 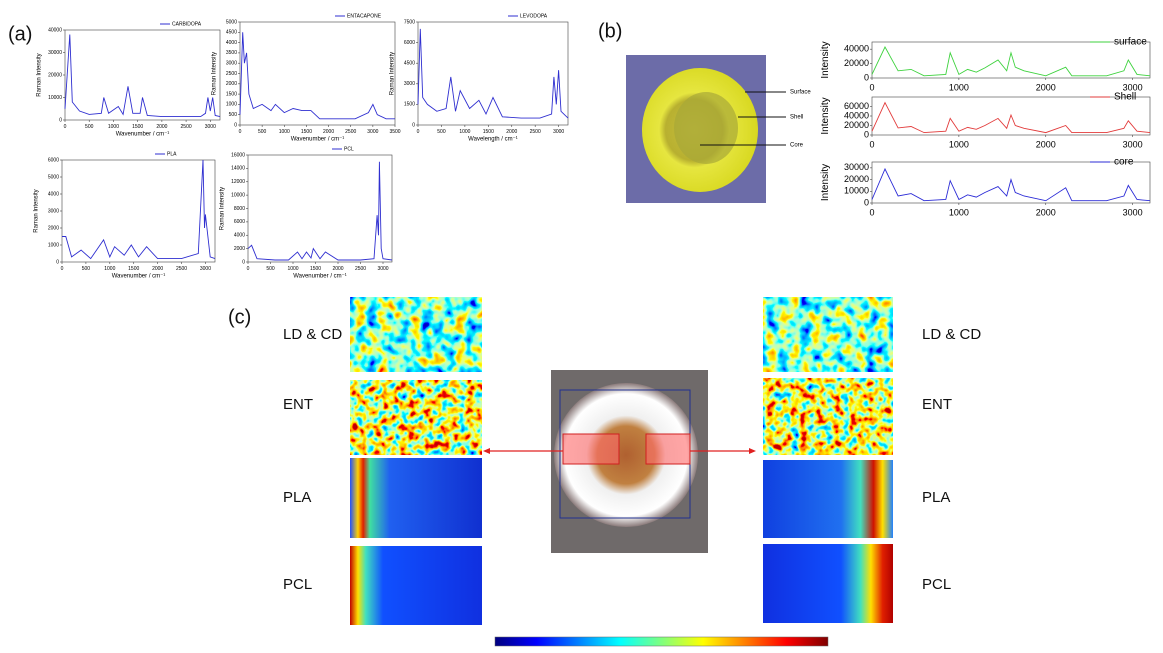 What do you see at coordinates (239, 317) in the screenshot?
I see `panel-label: (c)` at bounding box center [239, 317].